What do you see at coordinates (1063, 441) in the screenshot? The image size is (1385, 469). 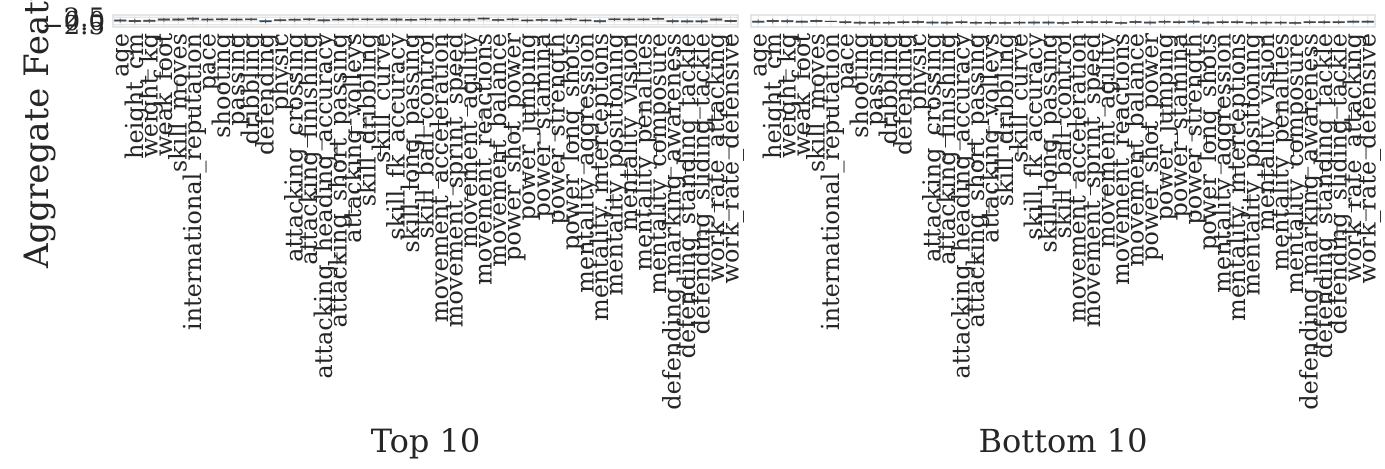 I see `subplot-title: Bottom 10` at bounding box center [1063, 441].